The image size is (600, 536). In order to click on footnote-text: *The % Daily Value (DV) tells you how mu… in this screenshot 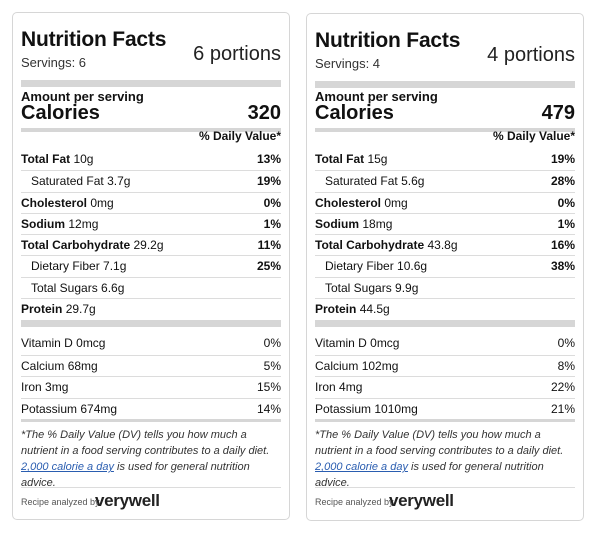, I will do `click(145, 443)`.